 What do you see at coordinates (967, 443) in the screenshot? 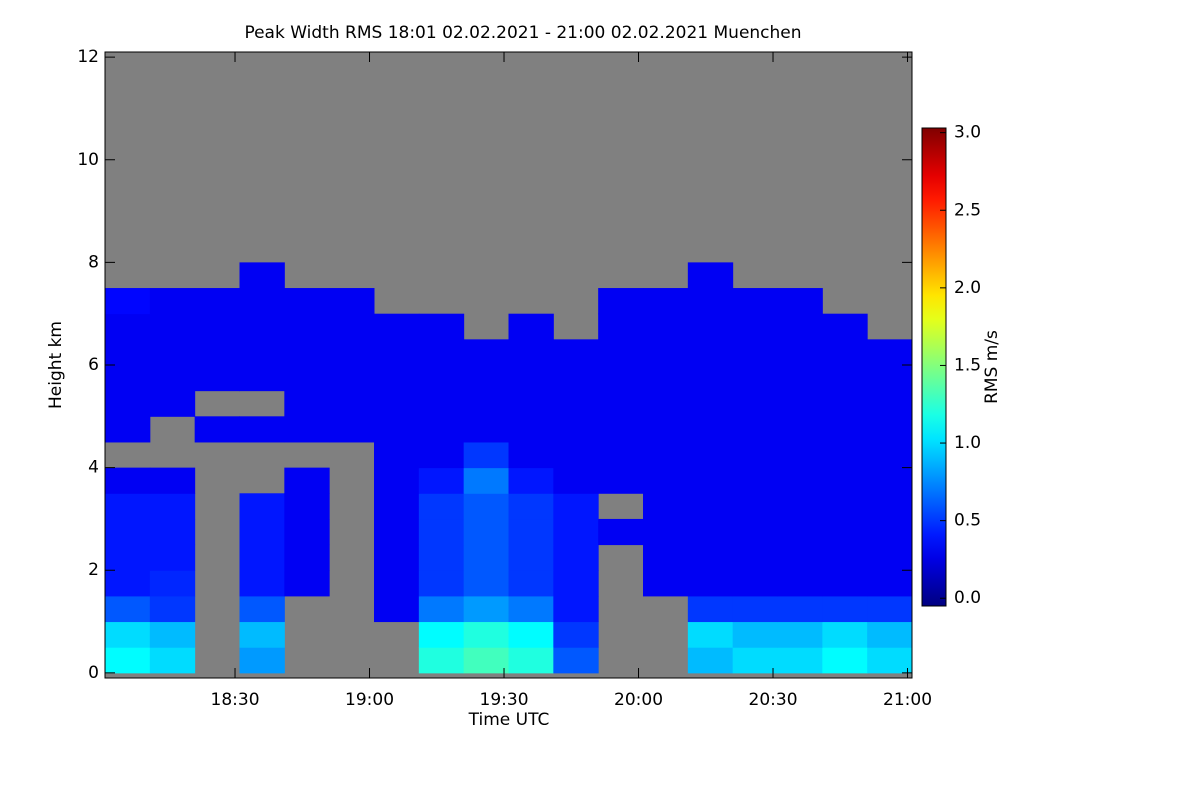
I see `colorbar-tick-label: 1.0` at bounding box center [967, 443].